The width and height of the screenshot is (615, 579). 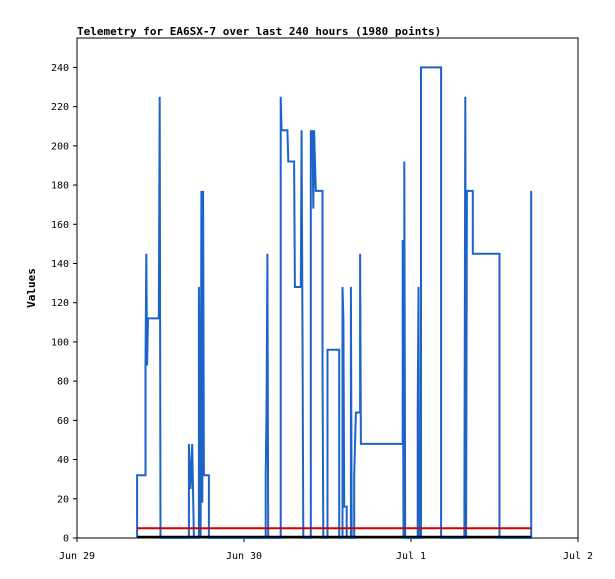 I want to click on y-tick-label: 120, so click(x=60, y=303).